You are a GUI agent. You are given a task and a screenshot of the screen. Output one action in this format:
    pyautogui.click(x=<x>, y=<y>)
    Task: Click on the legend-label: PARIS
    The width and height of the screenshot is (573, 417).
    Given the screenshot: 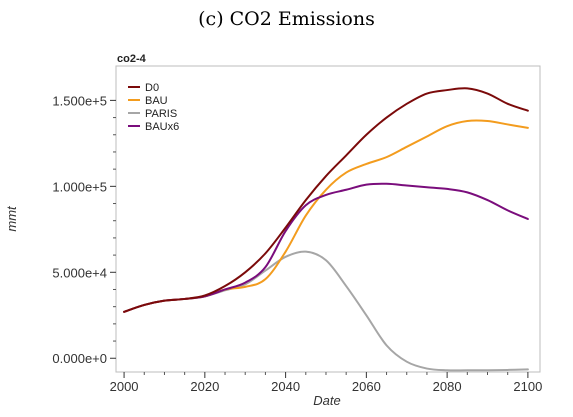 What is the action you would take?
    pyautogui.click(x=161, y=114)
    